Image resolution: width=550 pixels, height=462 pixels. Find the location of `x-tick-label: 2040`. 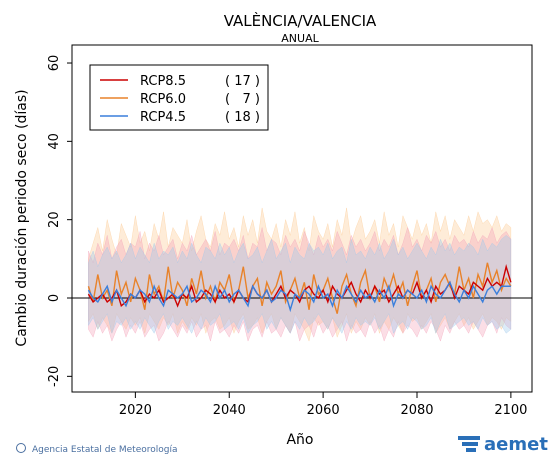

x-tick-label: 2040 is located at coordinates (229, 410).